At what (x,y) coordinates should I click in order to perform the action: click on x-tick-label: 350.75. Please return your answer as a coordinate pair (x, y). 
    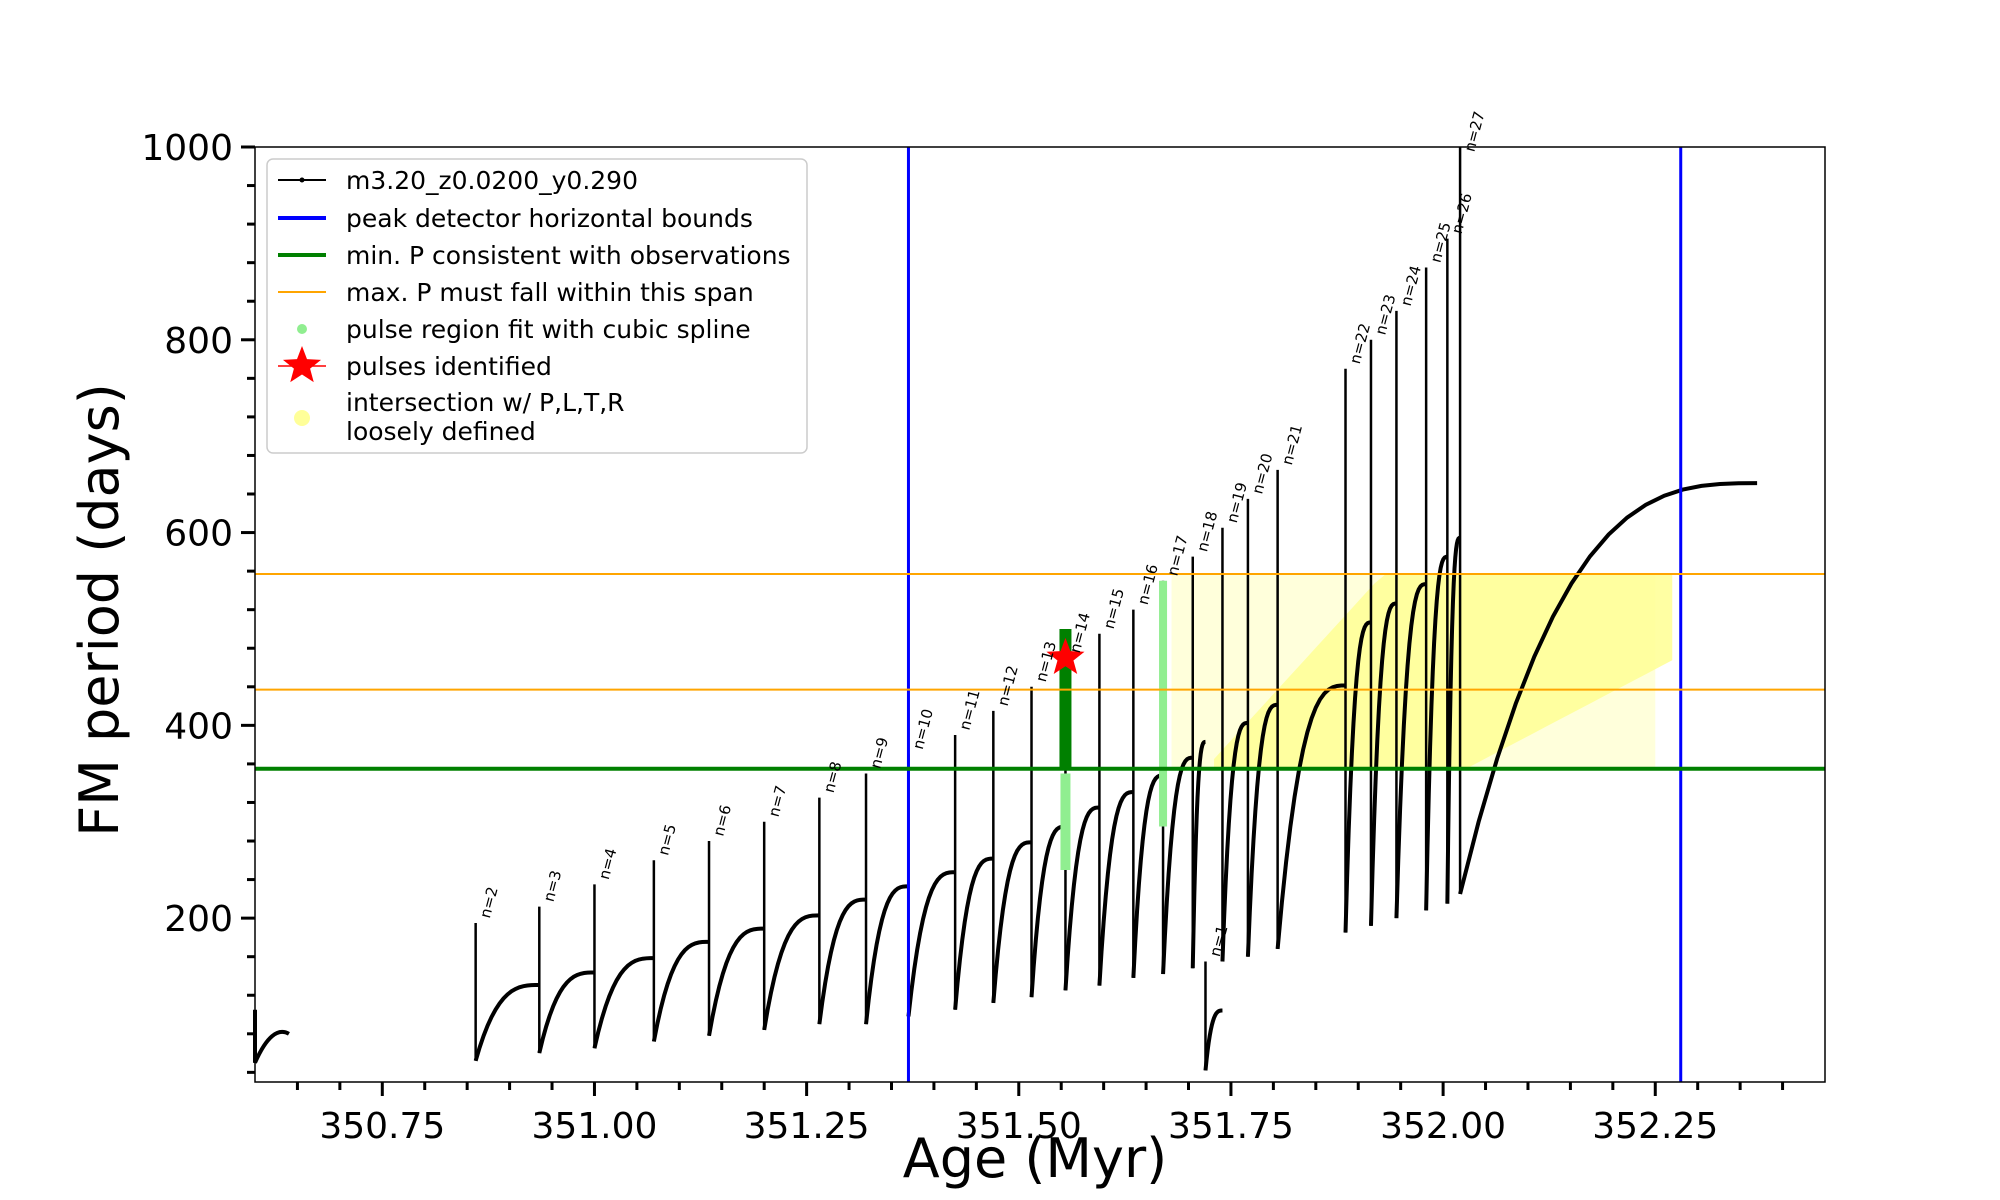
    Looking at the image, I should click on (382, 1126).